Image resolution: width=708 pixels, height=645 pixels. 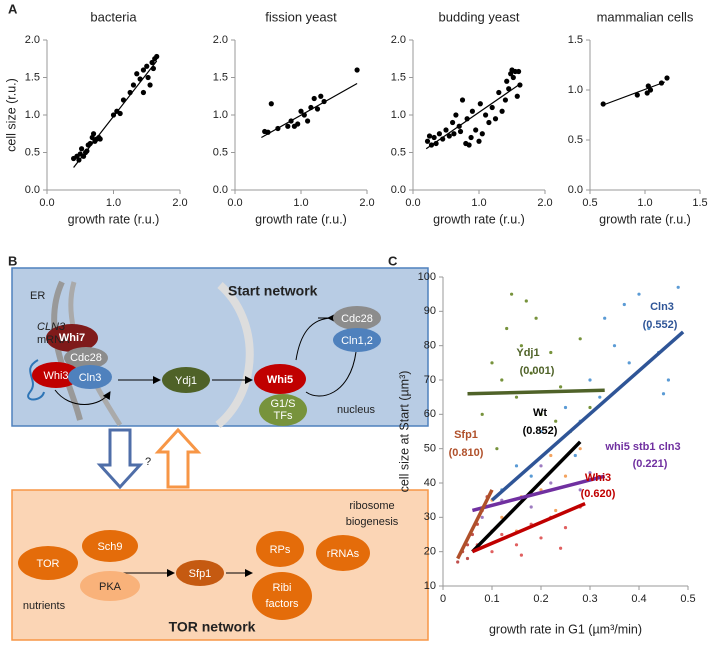 I want to click on series-name: Ydj1, so click(x=527, y=353).